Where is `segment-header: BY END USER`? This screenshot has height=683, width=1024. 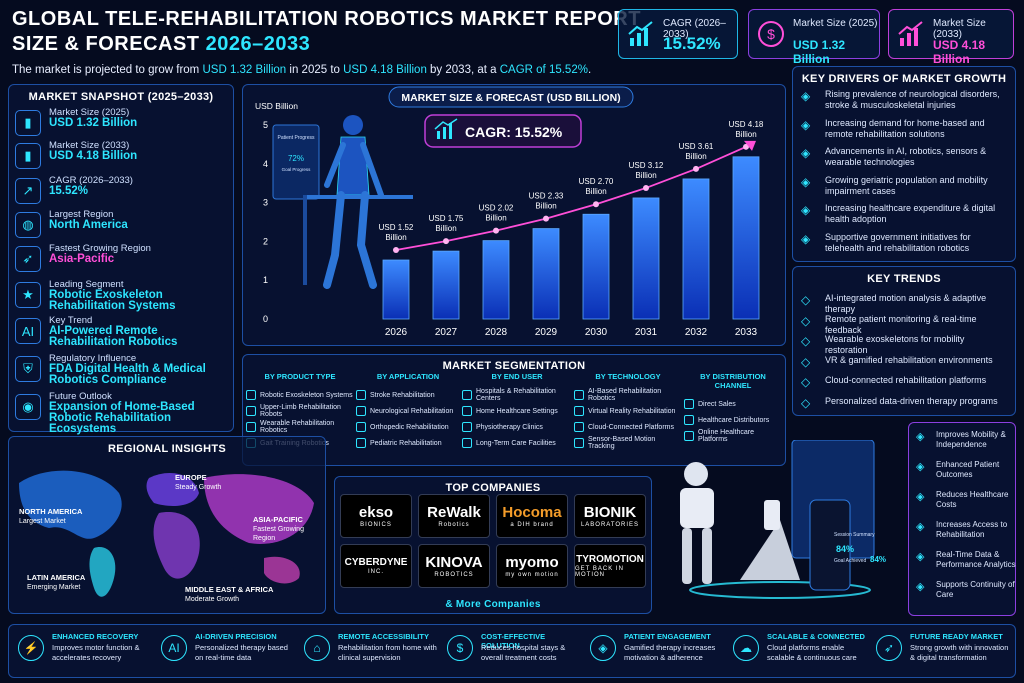
segment-header: BY END USER is located at coordinates (517, 376).